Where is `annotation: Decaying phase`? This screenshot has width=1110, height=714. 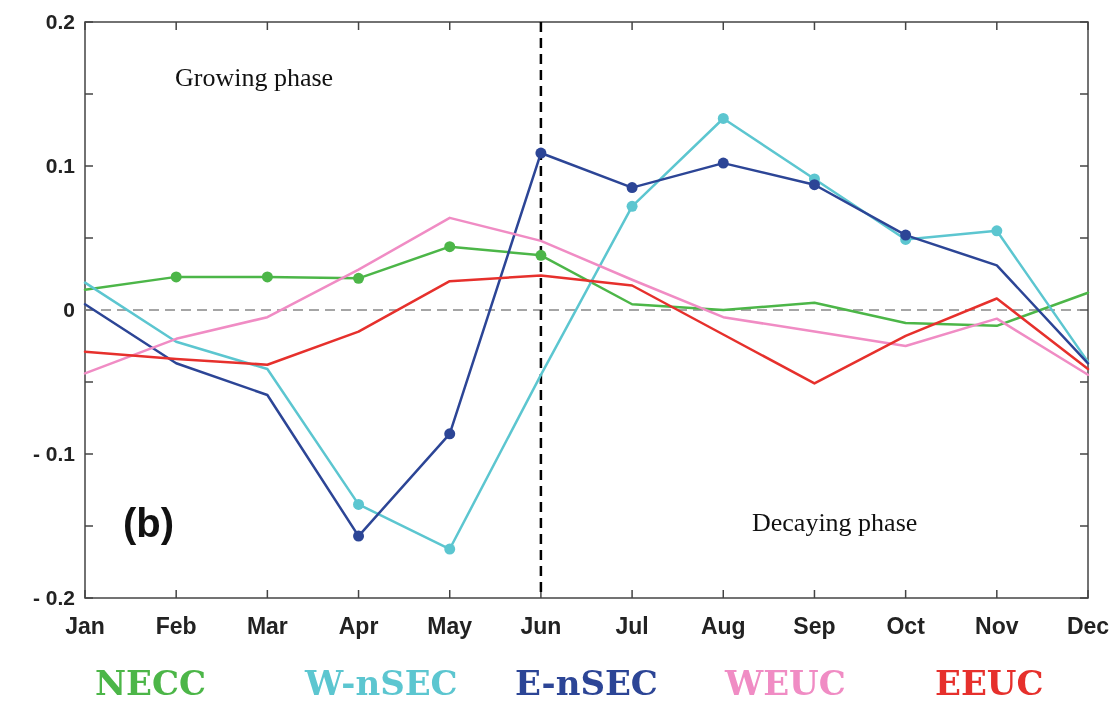
annotation: Decaying phase is located at coordinates (835, 522).